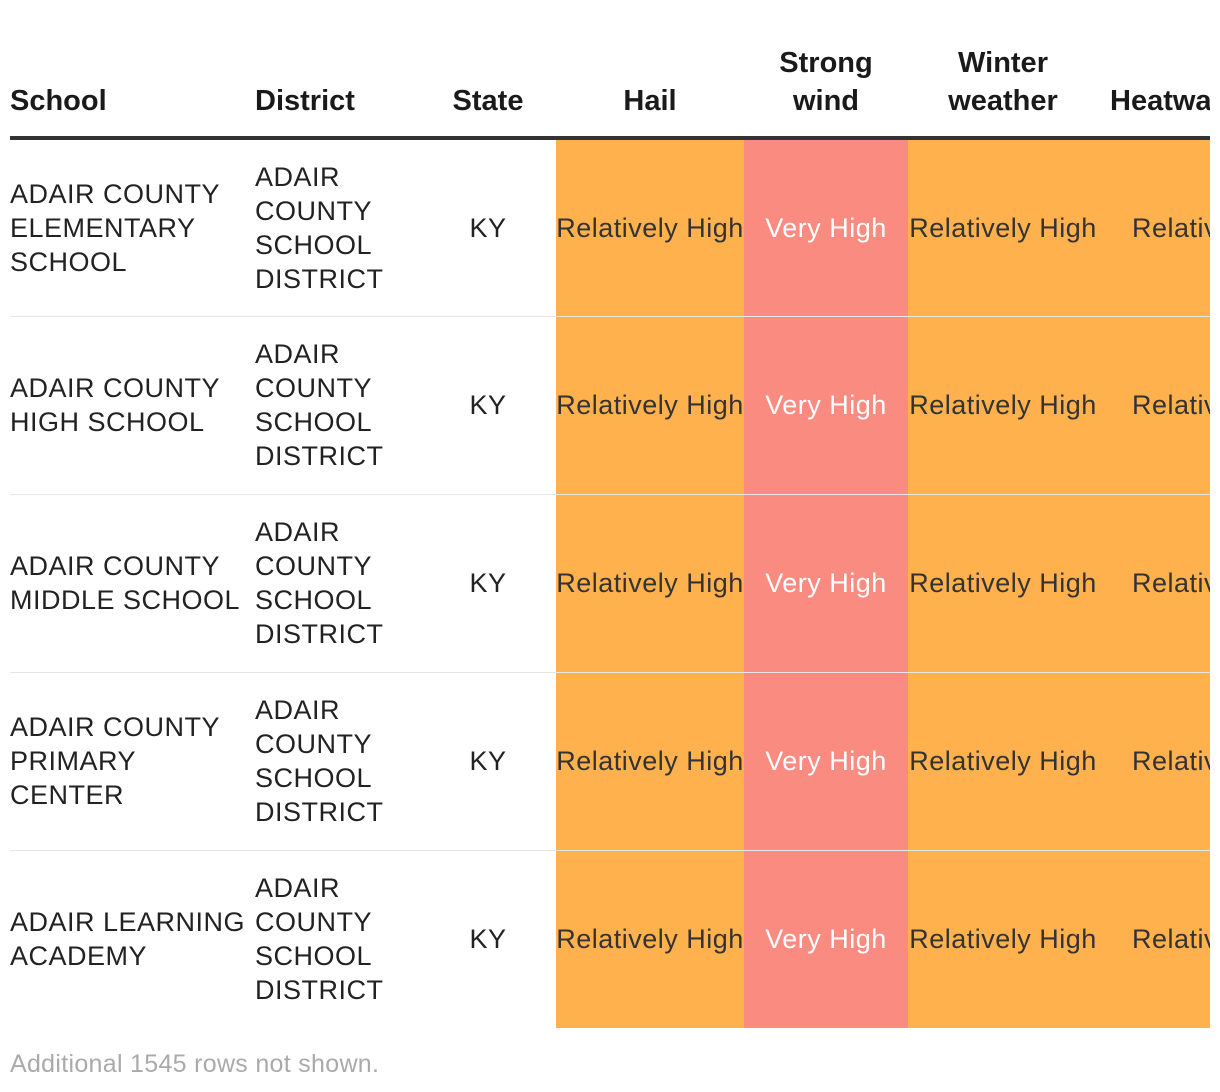 The image size is (1220, 1092). What do you see at coordinates (132, 405) in the screenshot?
I see `cell-school: ADAIR COUNTY HIGH SCHOOL` at bounding box center [132, 405].